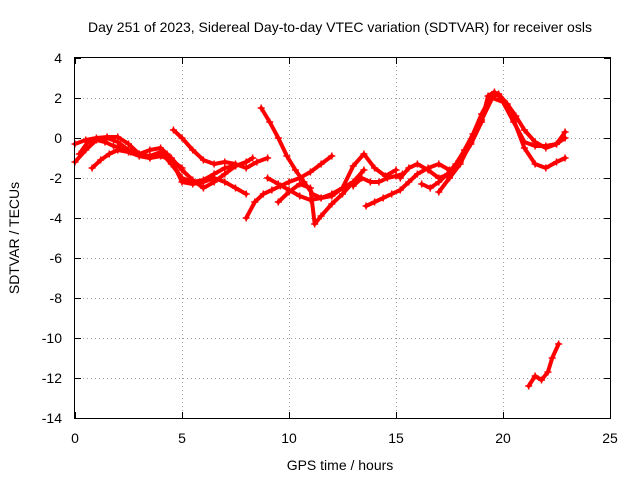 Image resolution: width=640 pixels, height=480 pixels. What do you see at coordinates (340, 465) in the screenshot?
I see `x-axis-label: GPS time / hours` at bounding box center [340, 465].